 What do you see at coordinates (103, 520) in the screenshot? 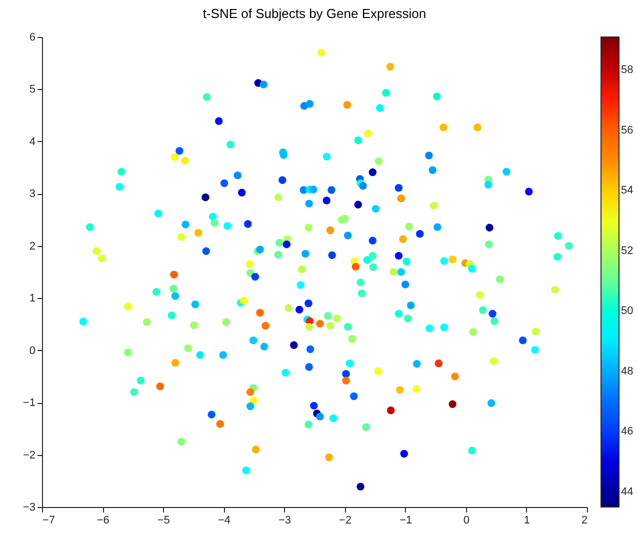
I see `x-tick-label: −6` at bounding box center [103, 520].